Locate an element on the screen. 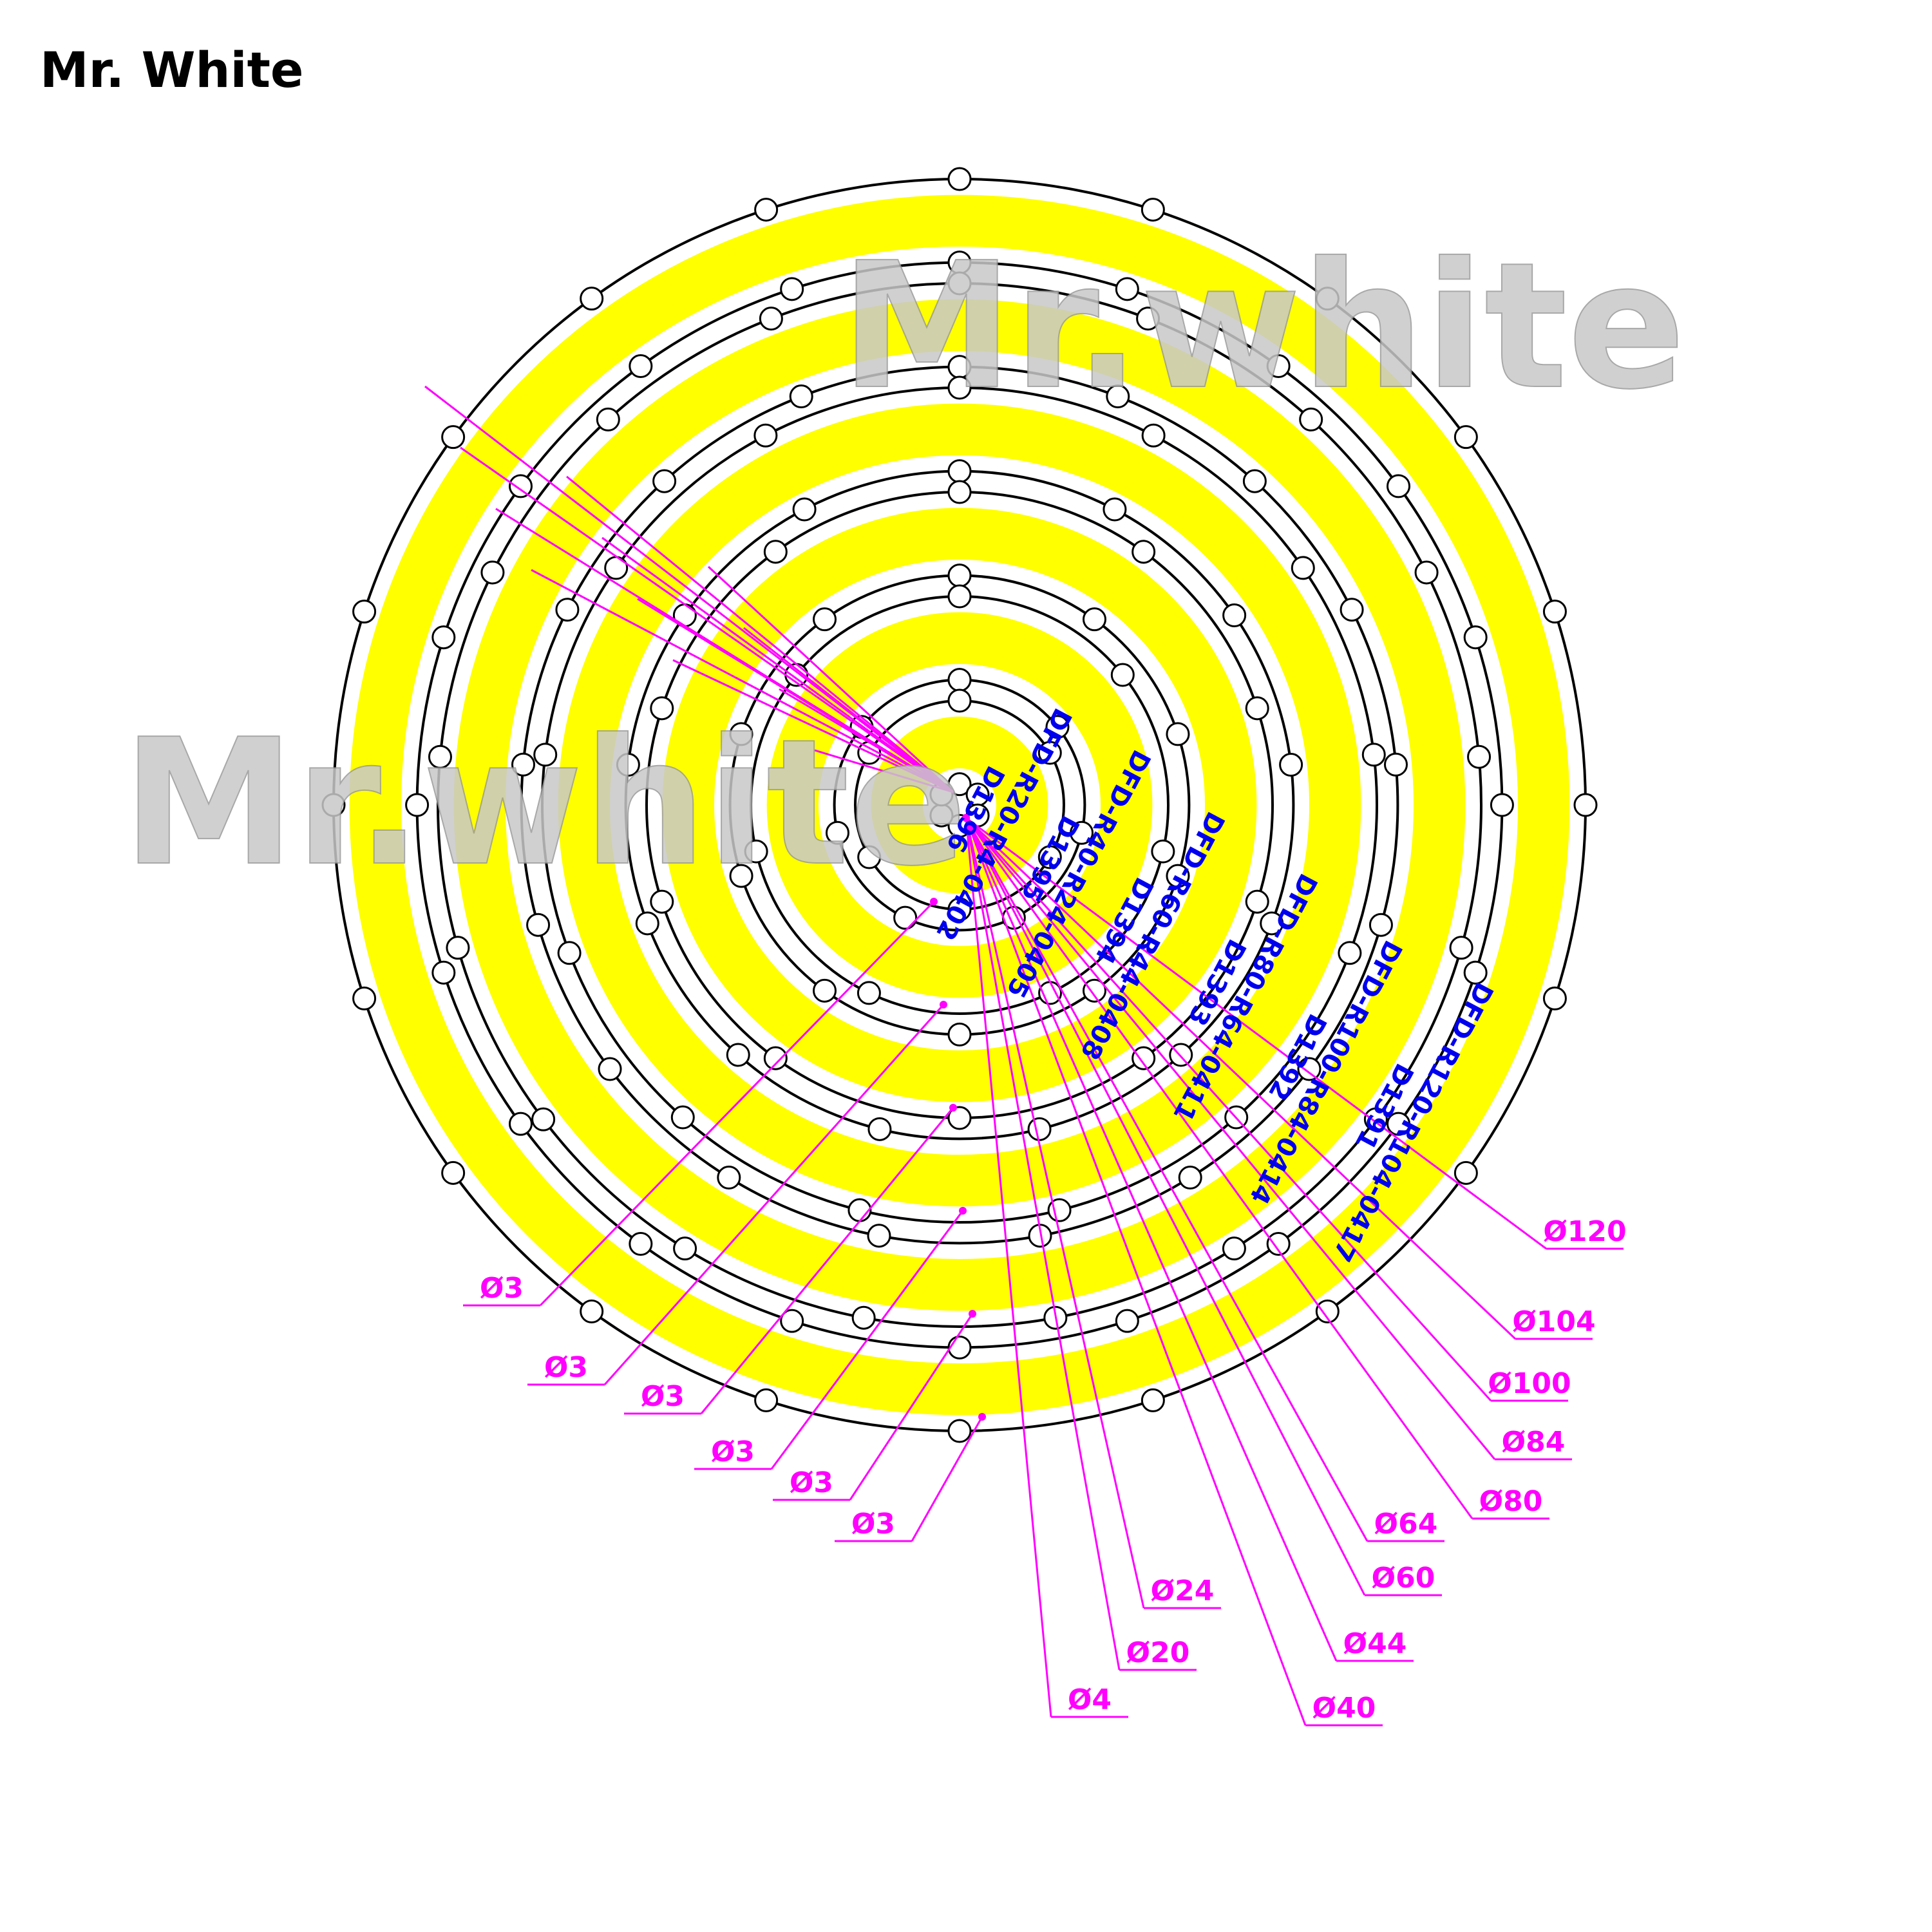  led-band is located at coordinates (959, 805).